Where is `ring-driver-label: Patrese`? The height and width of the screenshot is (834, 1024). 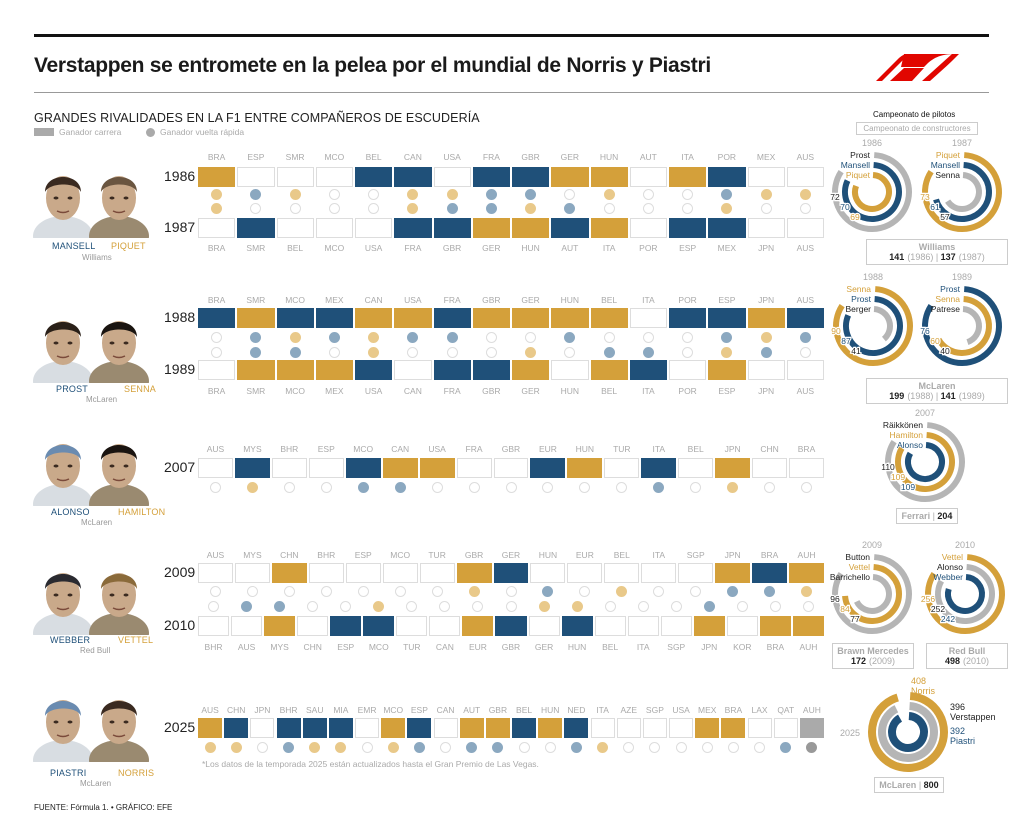 ring-driver-label: Patrese is located at coordinates (946, 309).